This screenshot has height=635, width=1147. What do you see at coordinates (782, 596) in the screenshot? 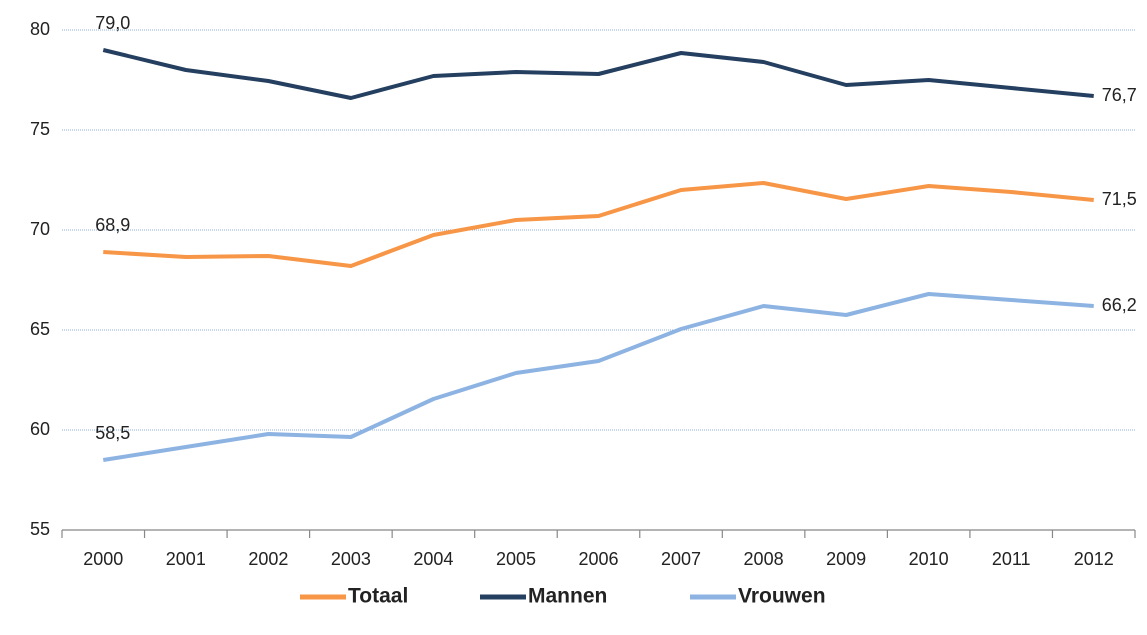
I see `legend-label: Vrouwen` at bounding box center [782, 596].